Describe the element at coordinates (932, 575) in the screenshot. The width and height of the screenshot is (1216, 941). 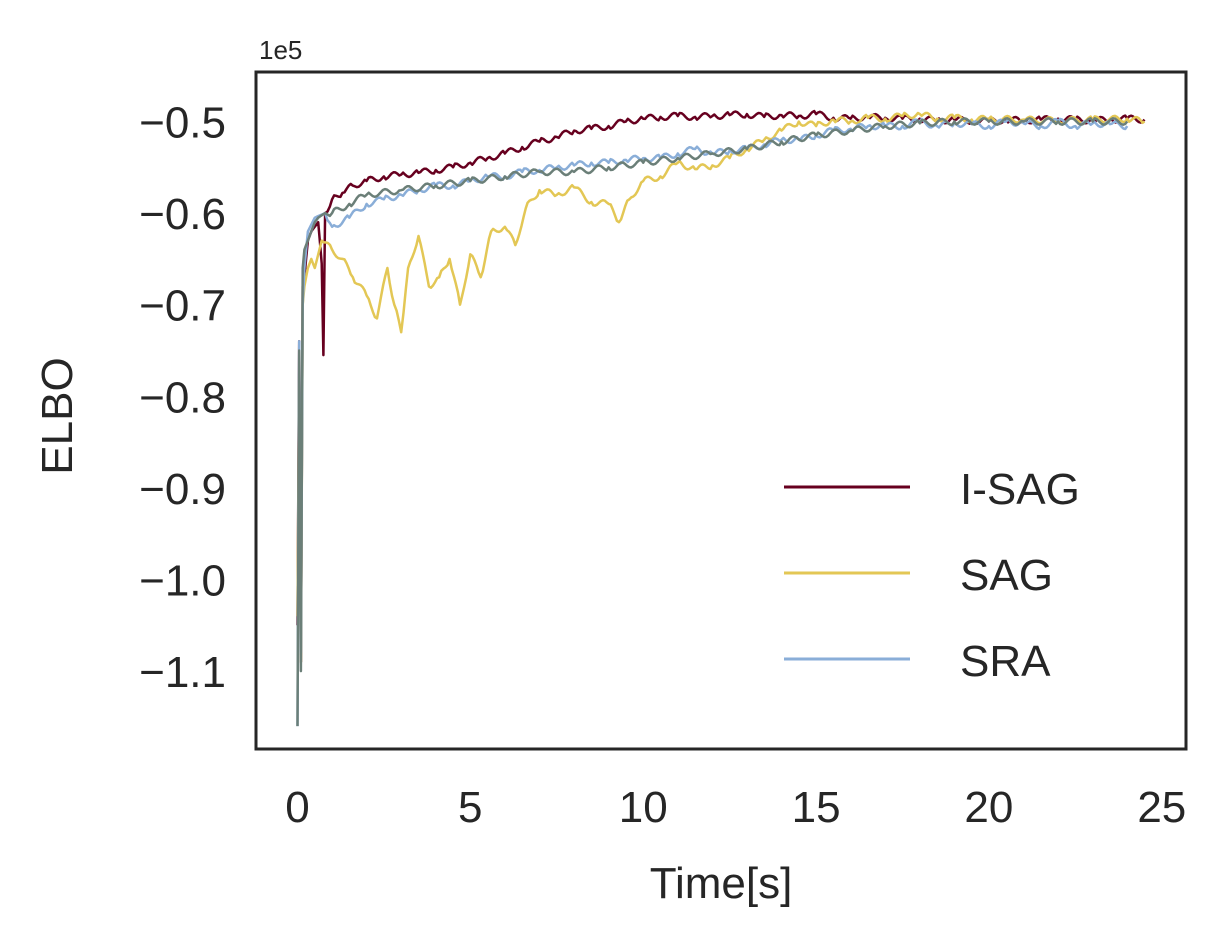
I see `legend: I-SAG SAG SRA` at that location.